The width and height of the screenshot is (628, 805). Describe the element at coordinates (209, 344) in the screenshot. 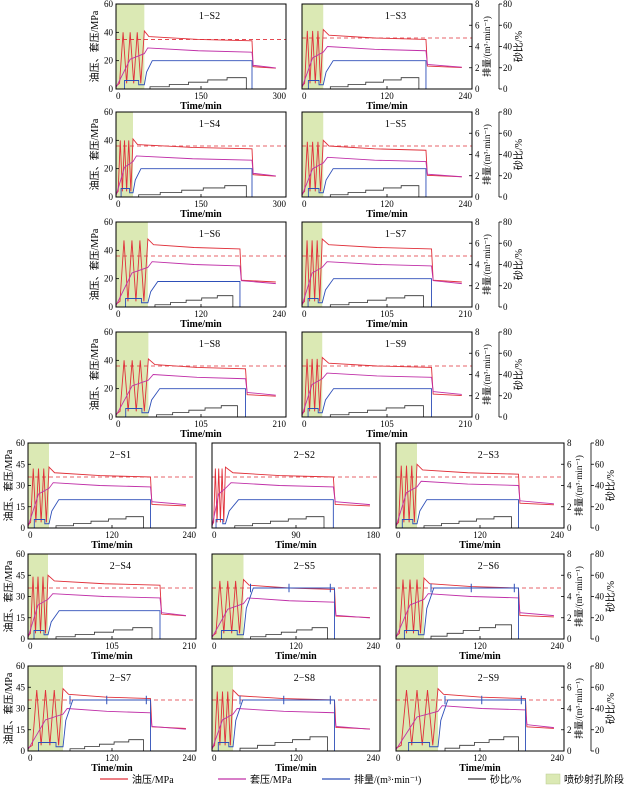

I see `panel-title: 1−S8` at that location.